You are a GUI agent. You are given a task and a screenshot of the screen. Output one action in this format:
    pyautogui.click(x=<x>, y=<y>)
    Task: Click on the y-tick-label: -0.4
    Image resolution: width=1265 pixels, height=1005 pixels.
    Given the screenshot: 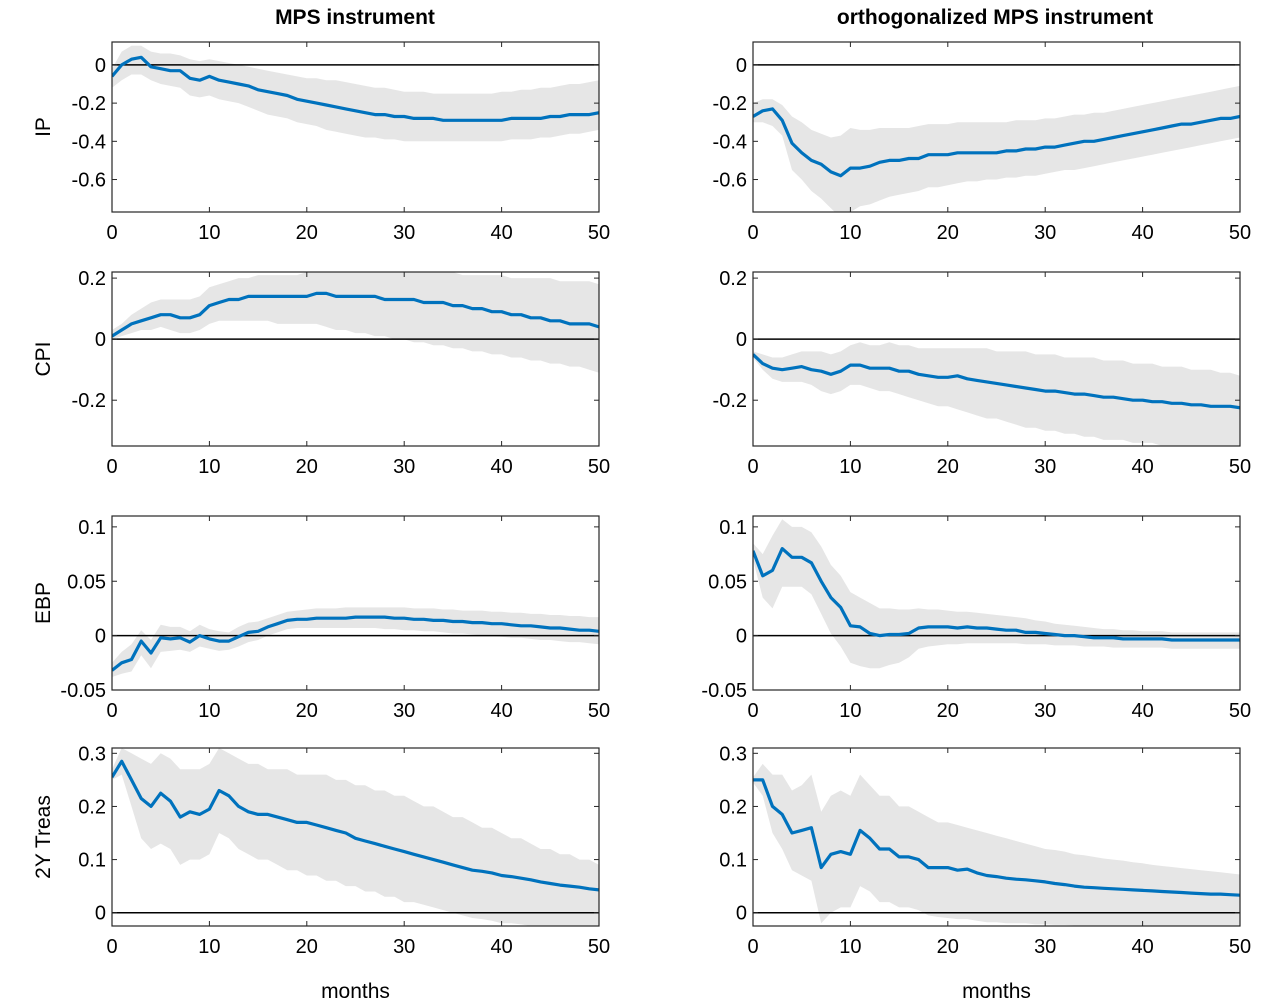 What is the action you would take?
    pyautogui.click(x=89, y=142)
    